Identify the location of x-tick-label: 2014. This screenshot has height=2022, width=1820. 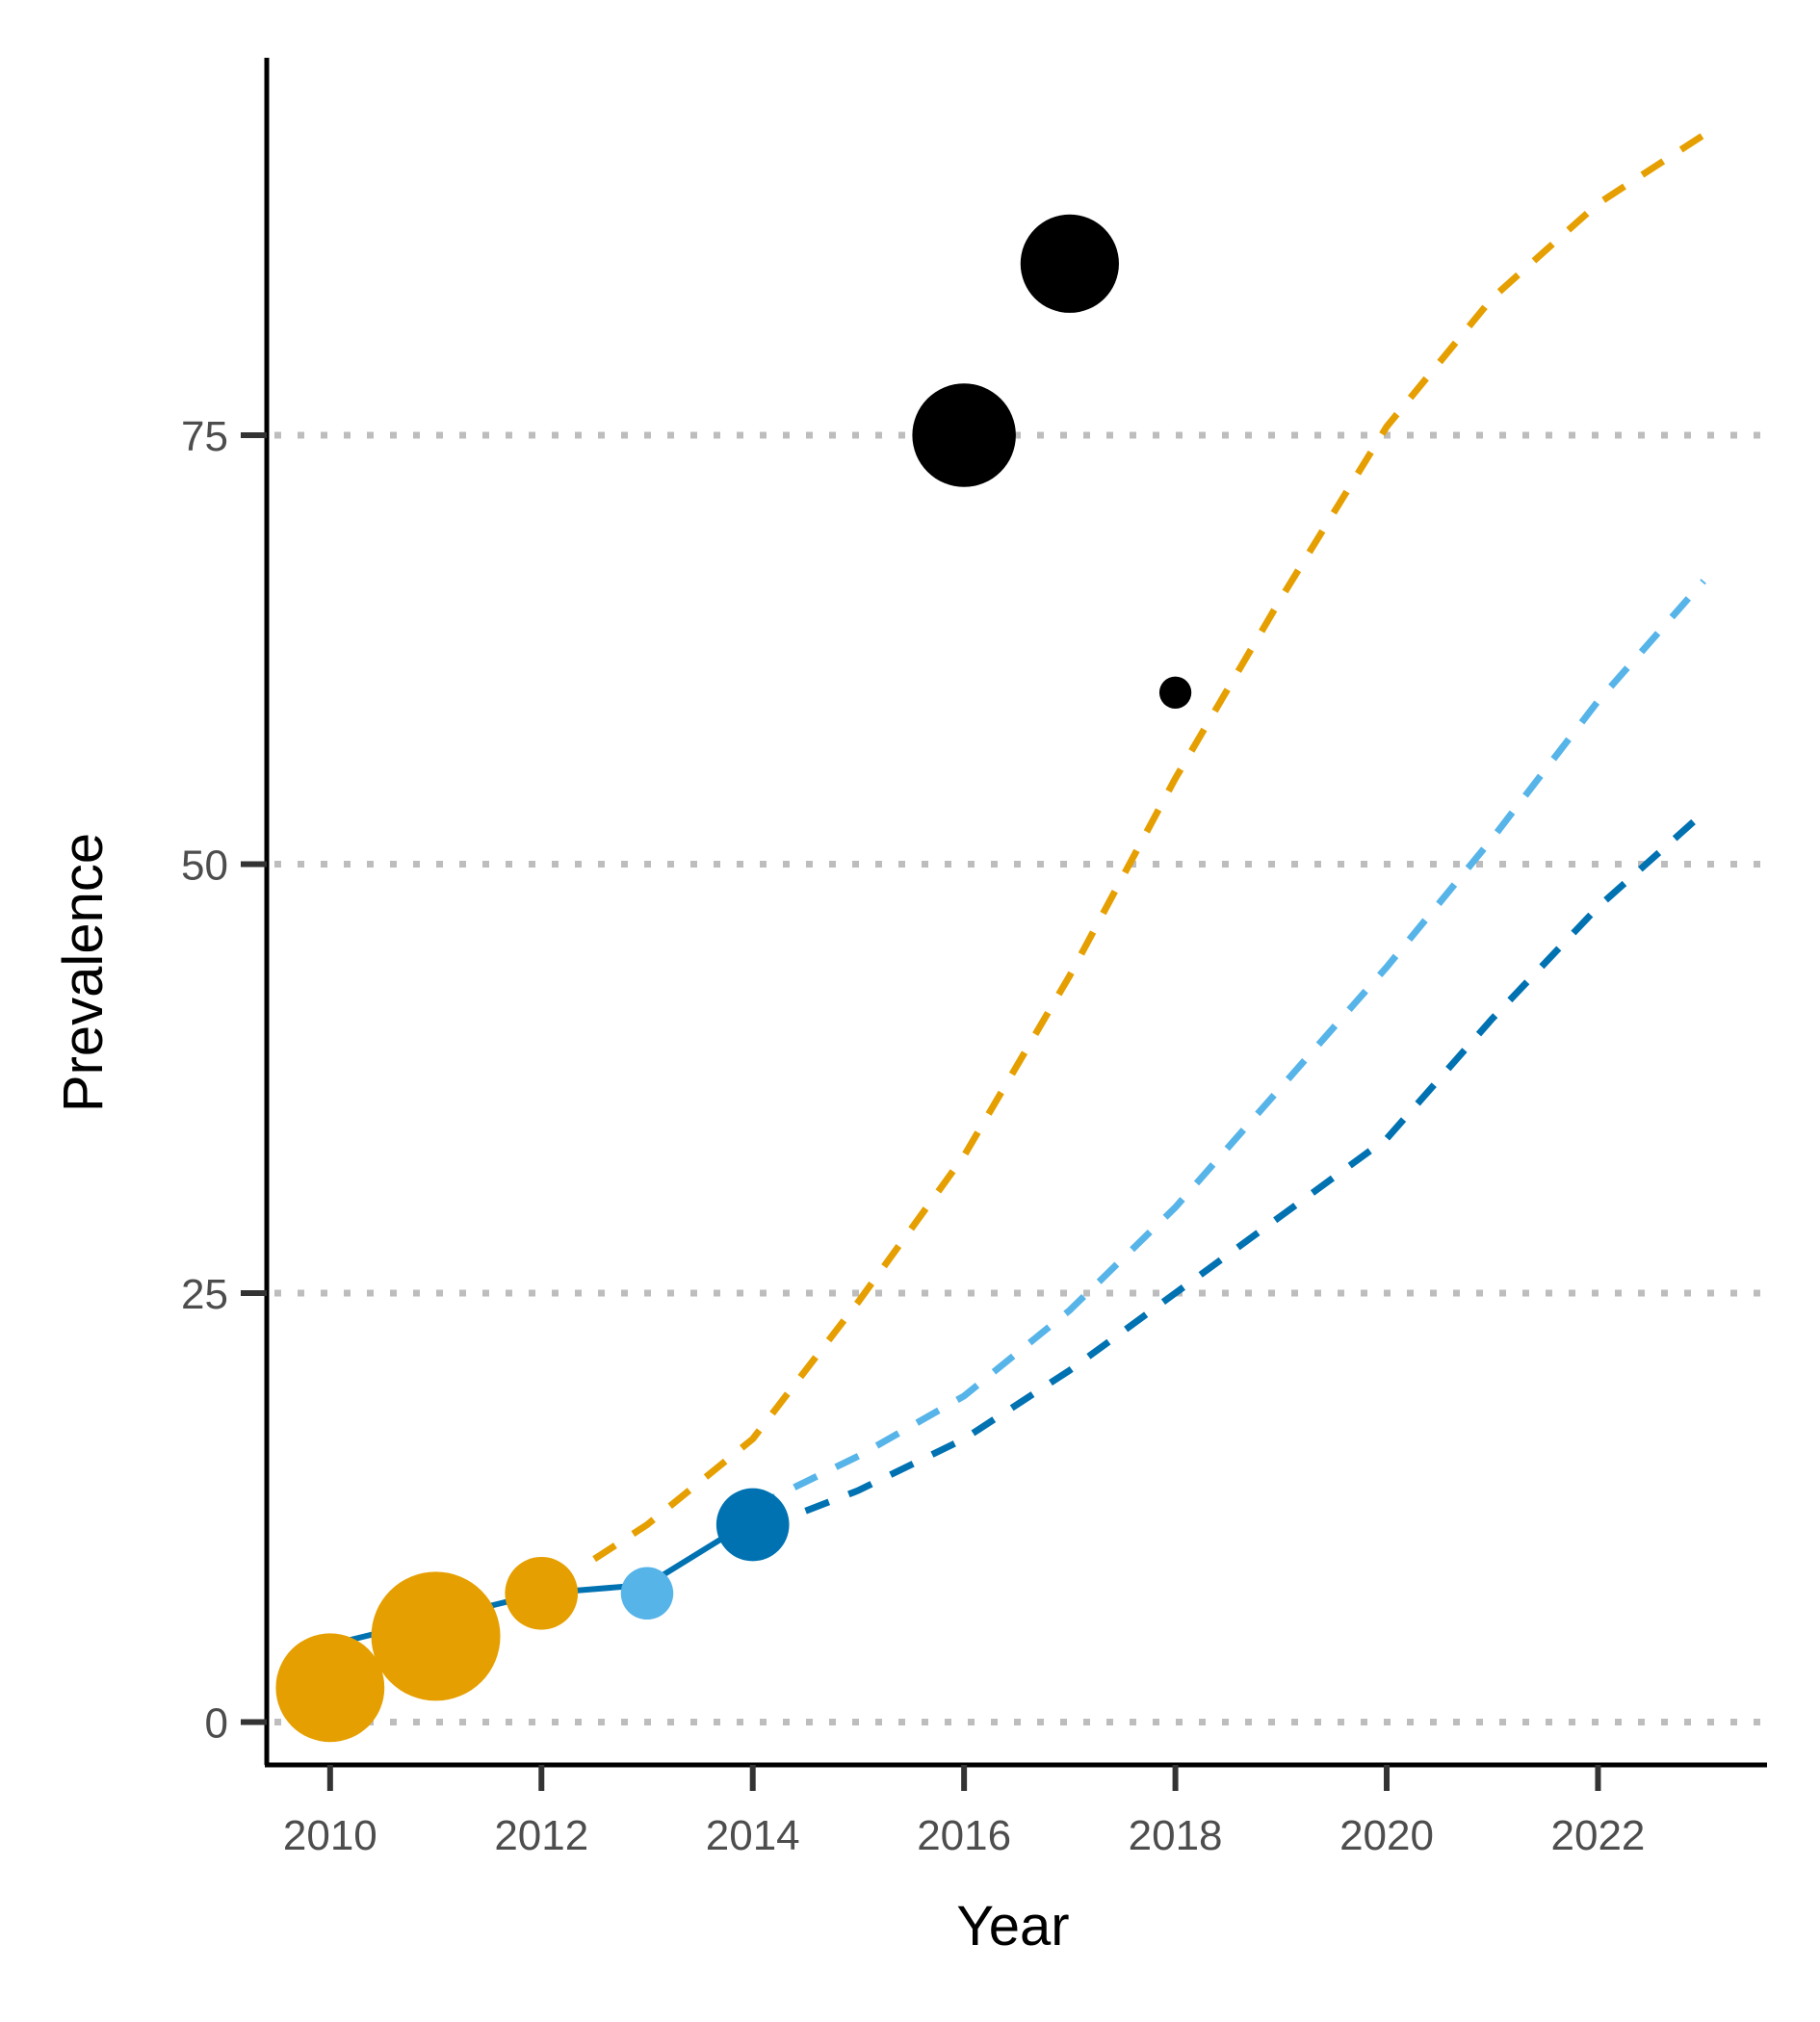
(753, 1836).